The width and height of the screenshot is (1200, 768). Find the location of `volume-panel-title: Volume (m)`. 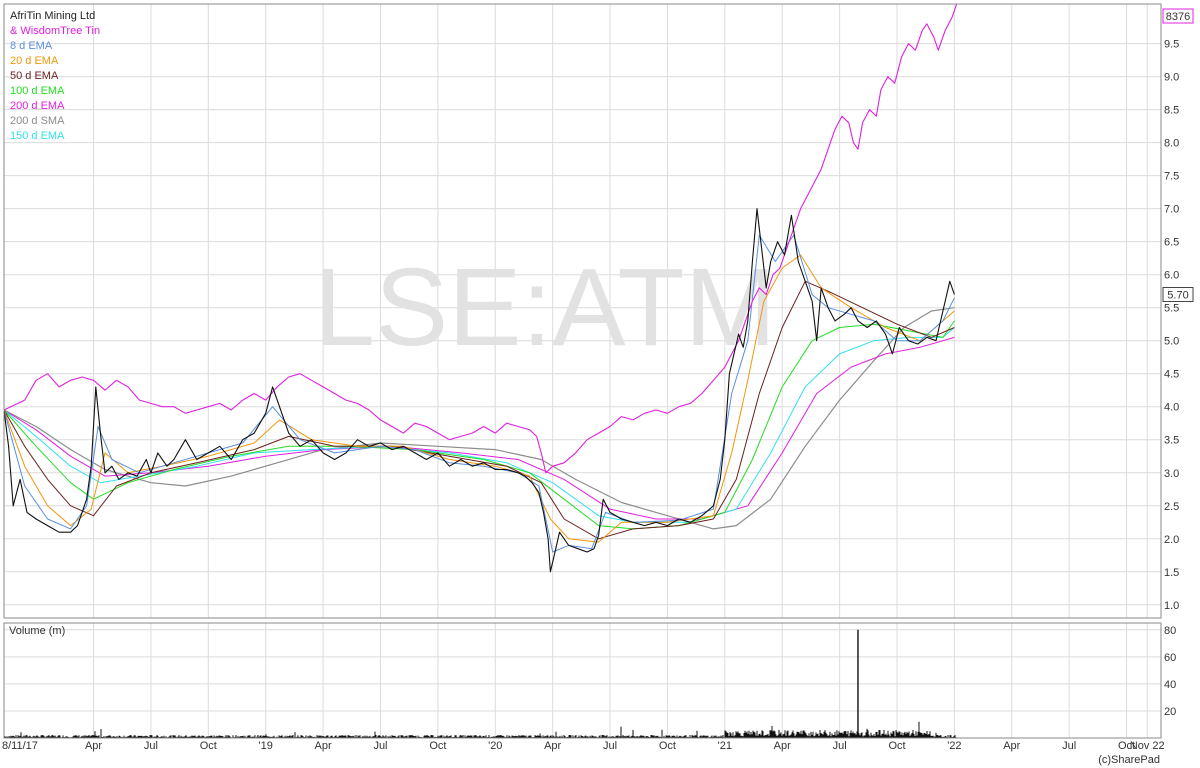

volume-panel-title: Volume (m) is located at coordinates (37, 631).